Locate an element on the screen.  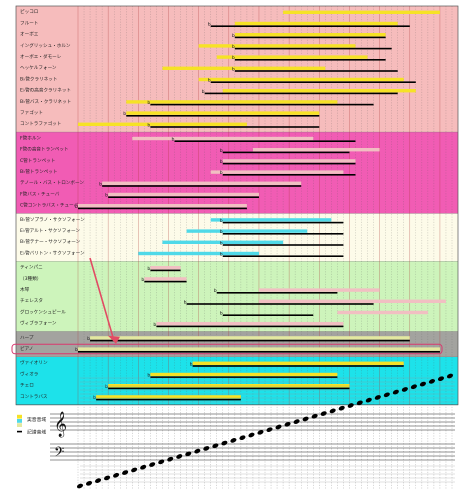
instrument-label: ピアノ is located at coordinates (26, 349).